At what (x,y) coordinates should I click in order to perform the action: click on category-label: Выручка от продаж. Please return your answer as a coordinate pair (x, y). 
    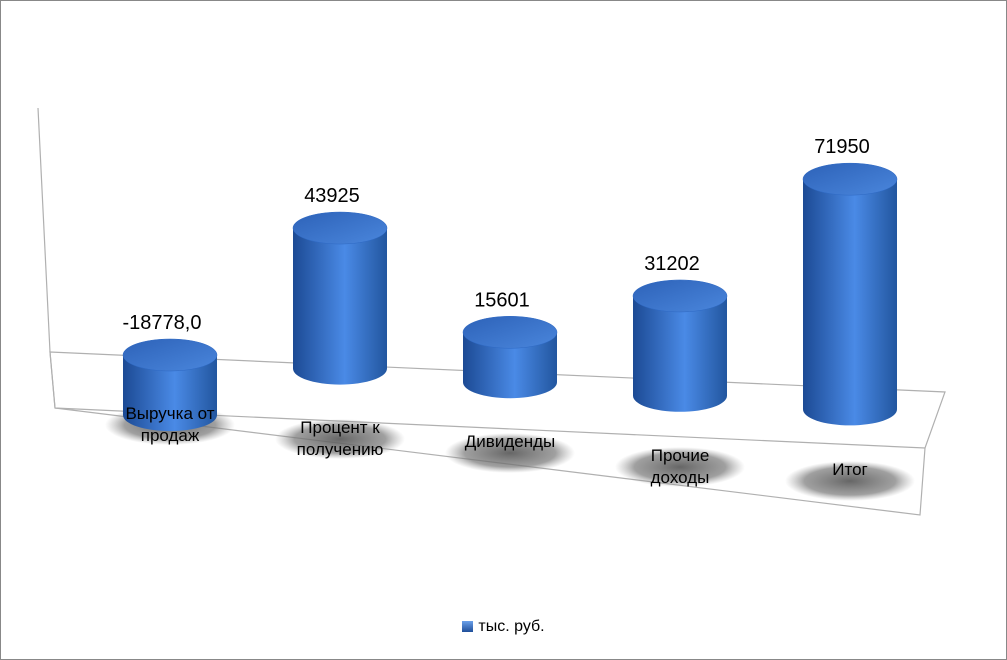
    Looking at the image, I should click on (170, 424).